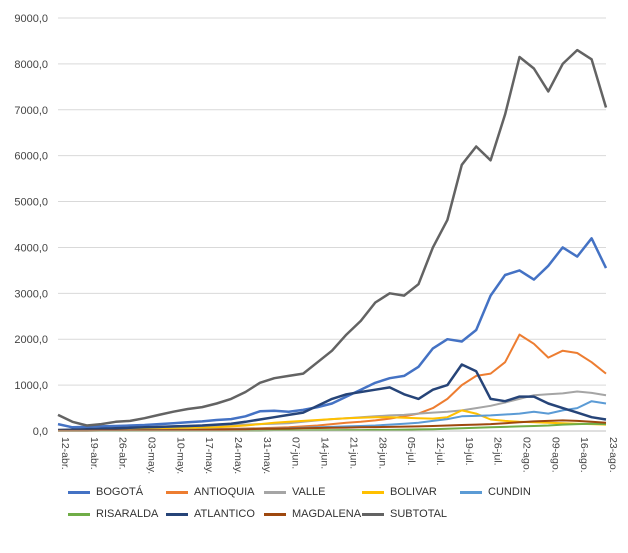 The image size is (628, 553). Describe the element at coordinates (440, 451) in the screenshot. I see `x-tick-label: 12-jul.` at that location.